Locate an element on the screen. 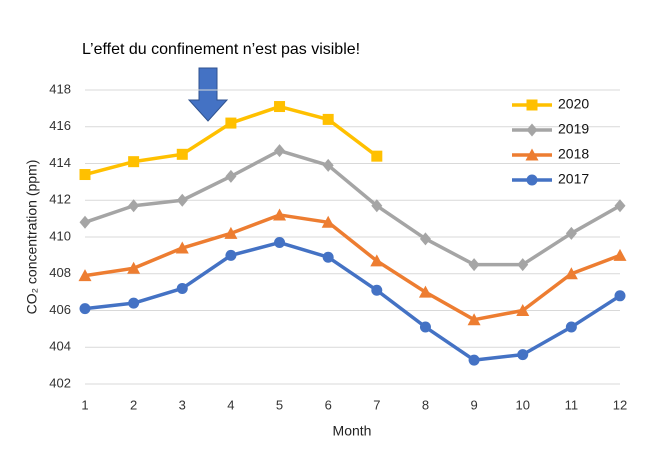 The image size is (657, 450). arrow is located at coordinates (208, 94).